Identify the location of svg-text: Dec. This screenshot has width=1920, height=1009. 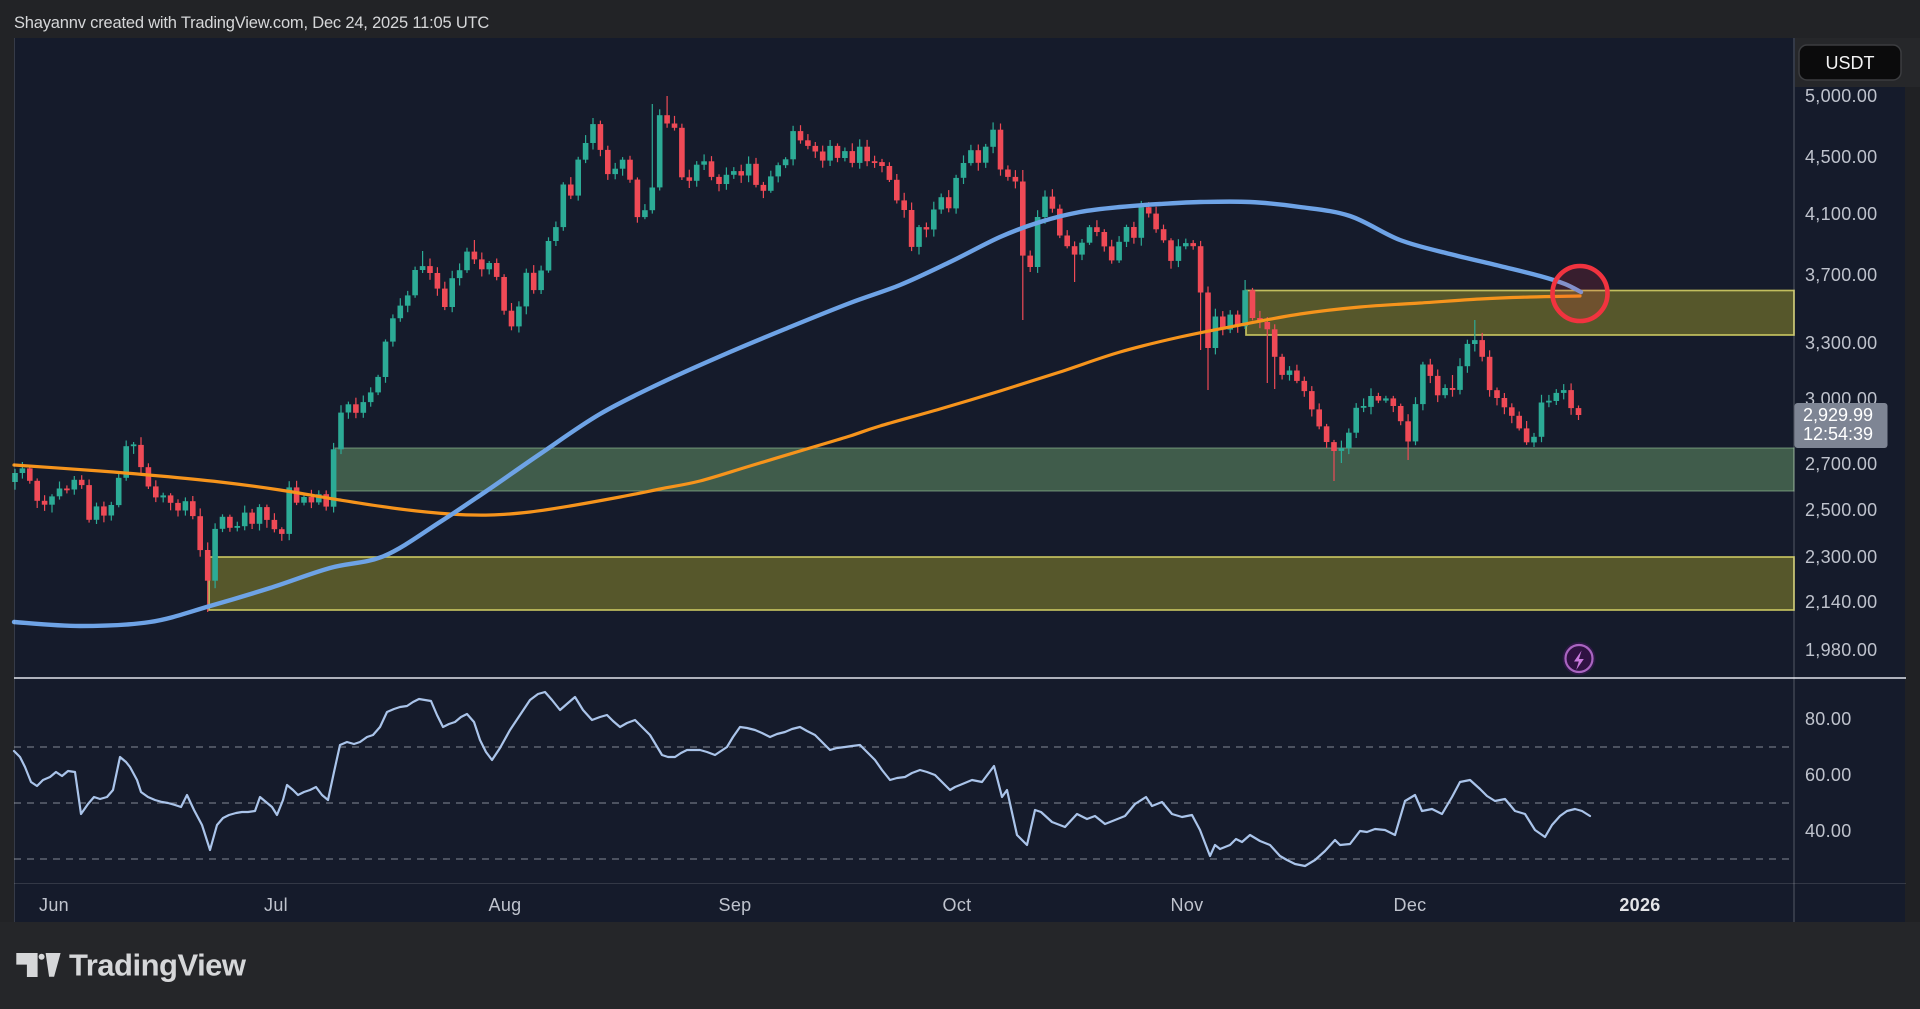
(1410, 905).